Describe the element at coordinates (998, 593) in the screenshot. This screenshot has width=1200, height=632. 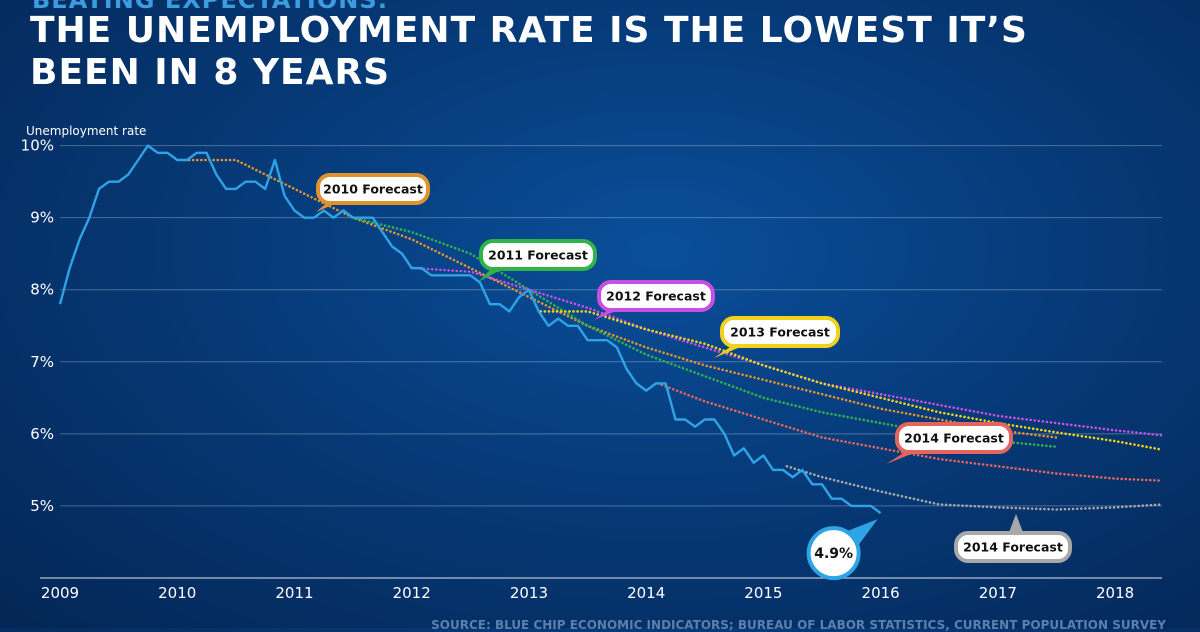
I see `x-tick-label: 2017` at that location.